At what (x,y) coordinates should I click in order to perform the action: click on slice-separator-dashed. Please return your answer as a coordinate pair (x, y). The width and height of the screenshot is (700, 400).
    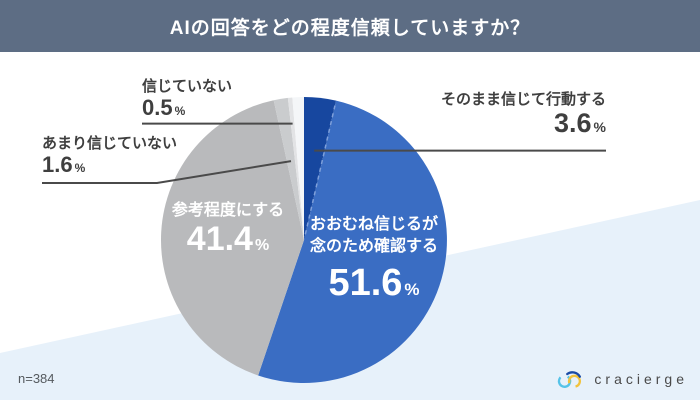
    Looking at the image, I should click on (320, 168).